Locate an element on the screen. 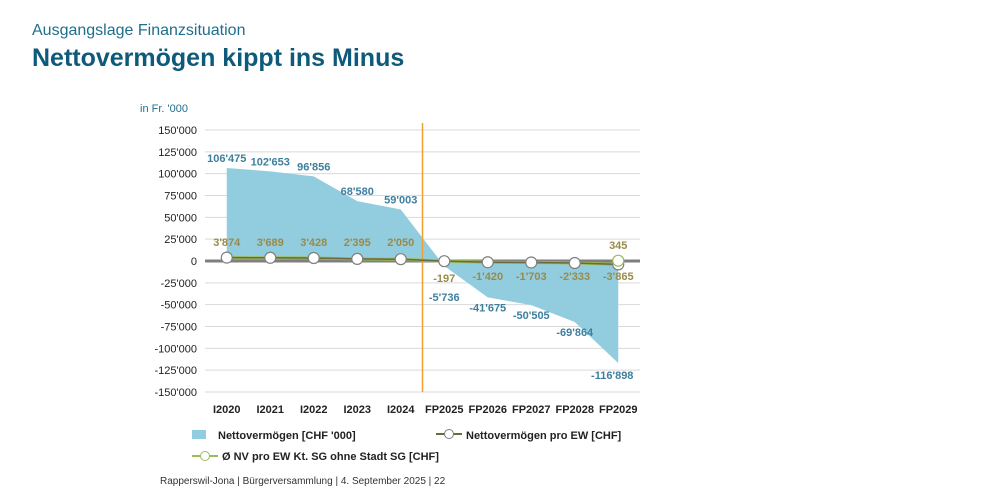 The height and width of the screenshot is (500, 1000). slide-title: Nettovermögen kippt ins Minus is located at coordinates (218, 58).